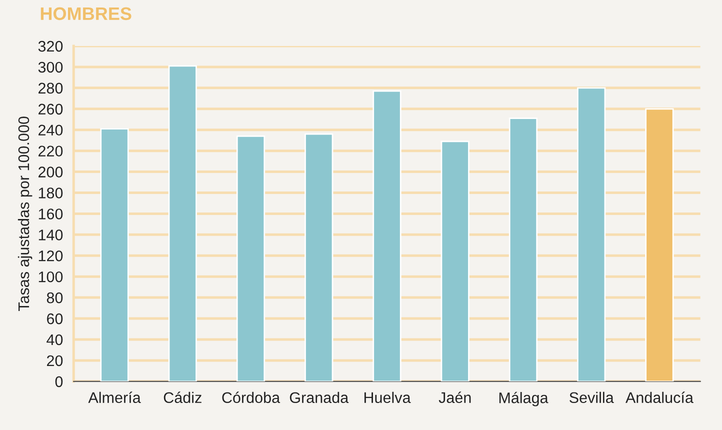  I want to click on y-tick-label: 260, so click(50, 109).